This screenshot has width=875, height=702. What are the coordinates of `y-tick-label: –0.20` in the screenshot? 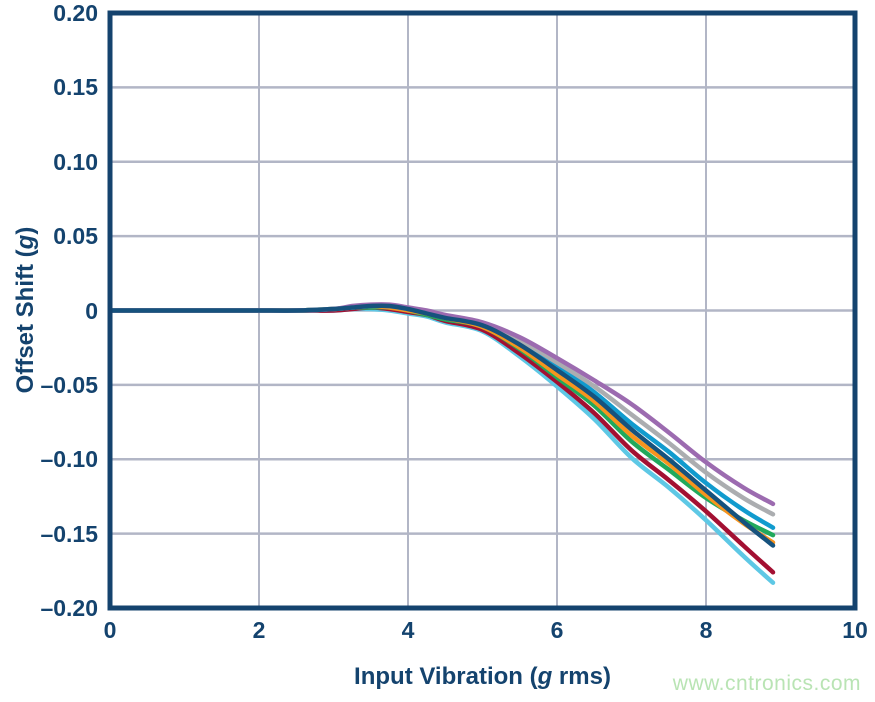 It's located at (69, 608).